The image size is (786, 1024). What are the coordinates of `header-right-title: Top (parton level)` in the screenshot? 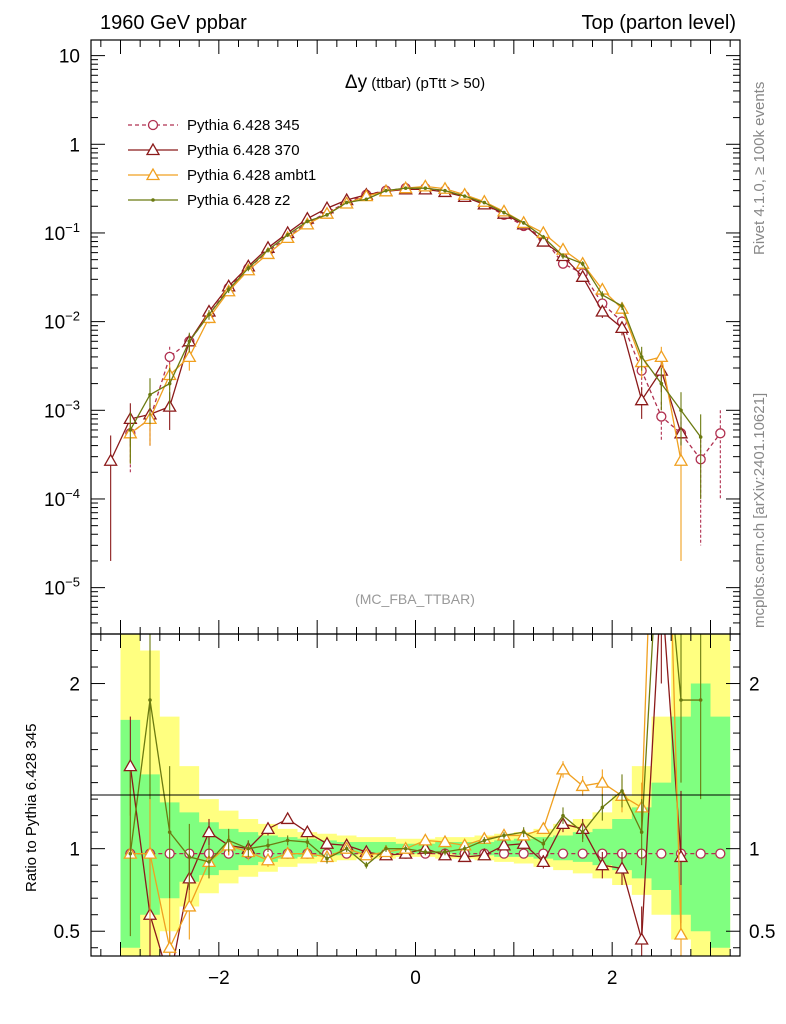 It's located at (658, 23).